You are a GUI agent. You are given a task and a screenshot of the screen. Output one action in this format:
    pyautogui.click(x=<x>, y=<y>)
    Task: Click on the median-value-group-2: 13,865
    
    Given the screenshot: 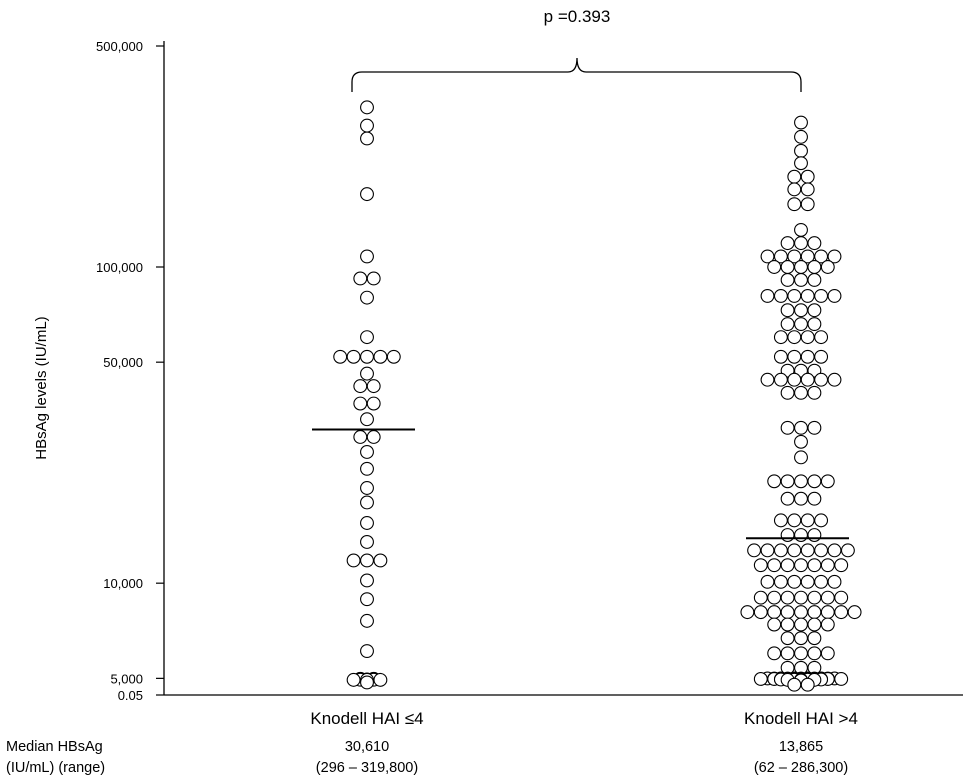 What is the action you would take?
    pyautogui.click(x=801, y=747)
    